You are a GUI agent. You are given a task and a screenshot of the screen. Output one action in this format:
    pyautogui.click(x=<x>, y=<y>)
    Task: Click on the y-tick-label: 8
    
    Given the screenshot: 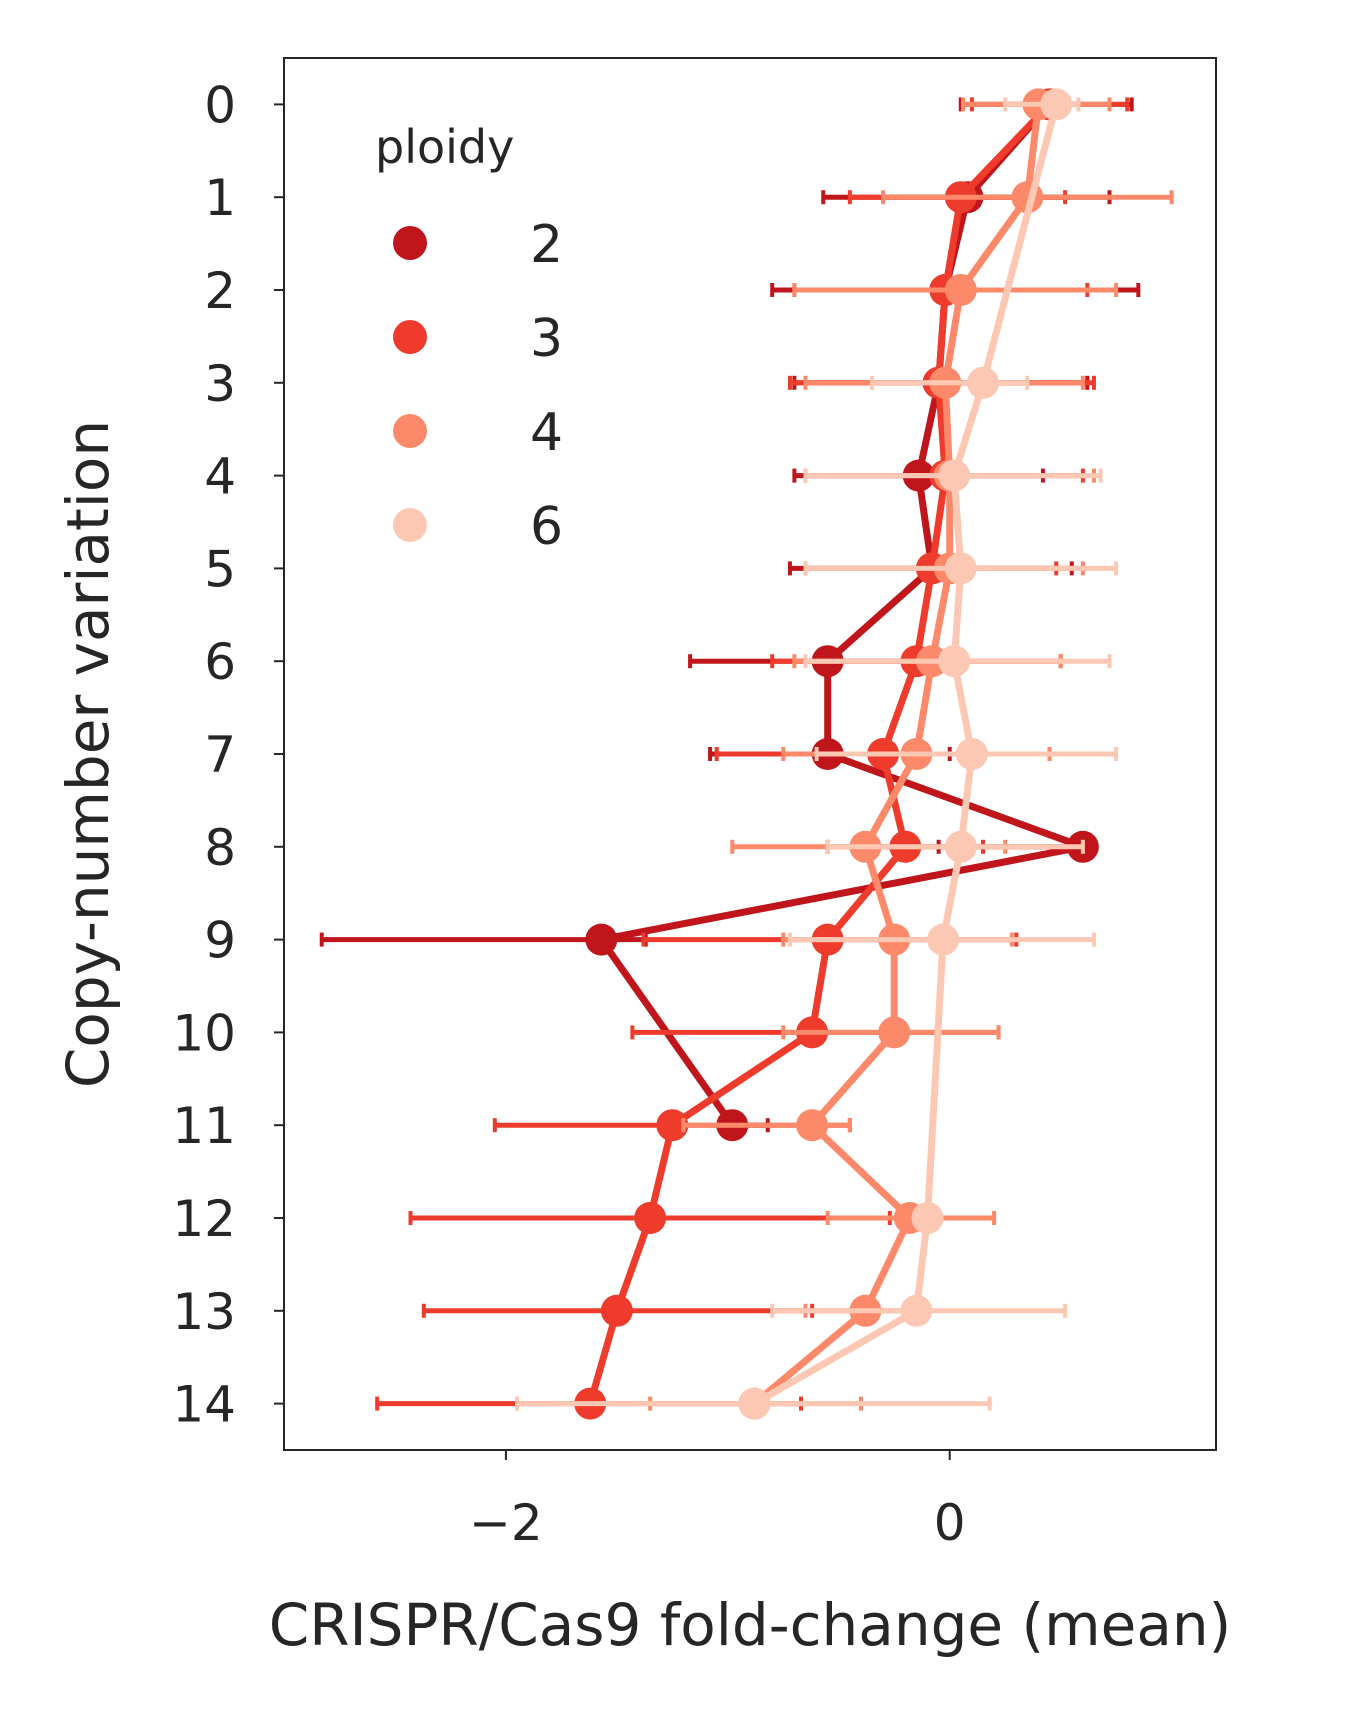 What is the action you would take?
    pyautogui.click(x=220, y=848)
    